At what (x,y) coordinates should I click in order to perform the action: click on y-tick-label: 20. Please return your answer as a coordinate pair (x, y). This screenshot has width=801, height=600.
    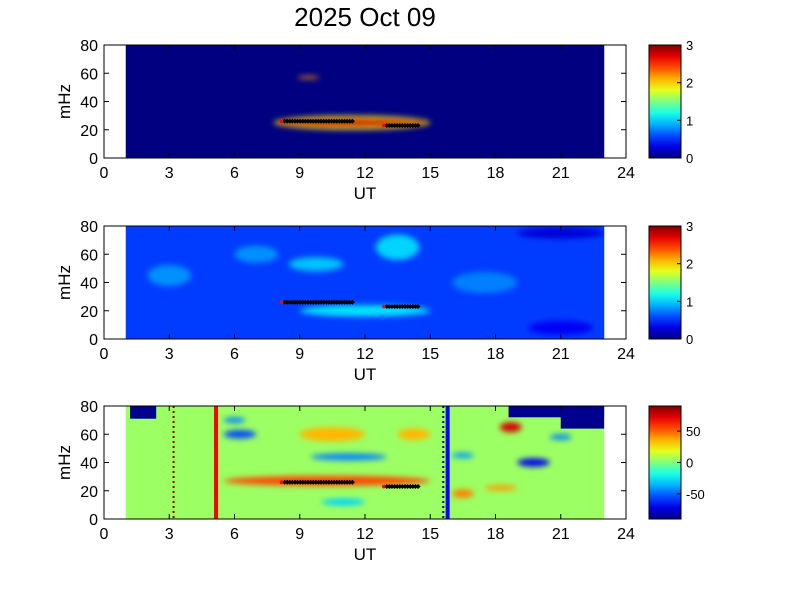
    Looking at the image, I should click on (89, 312).